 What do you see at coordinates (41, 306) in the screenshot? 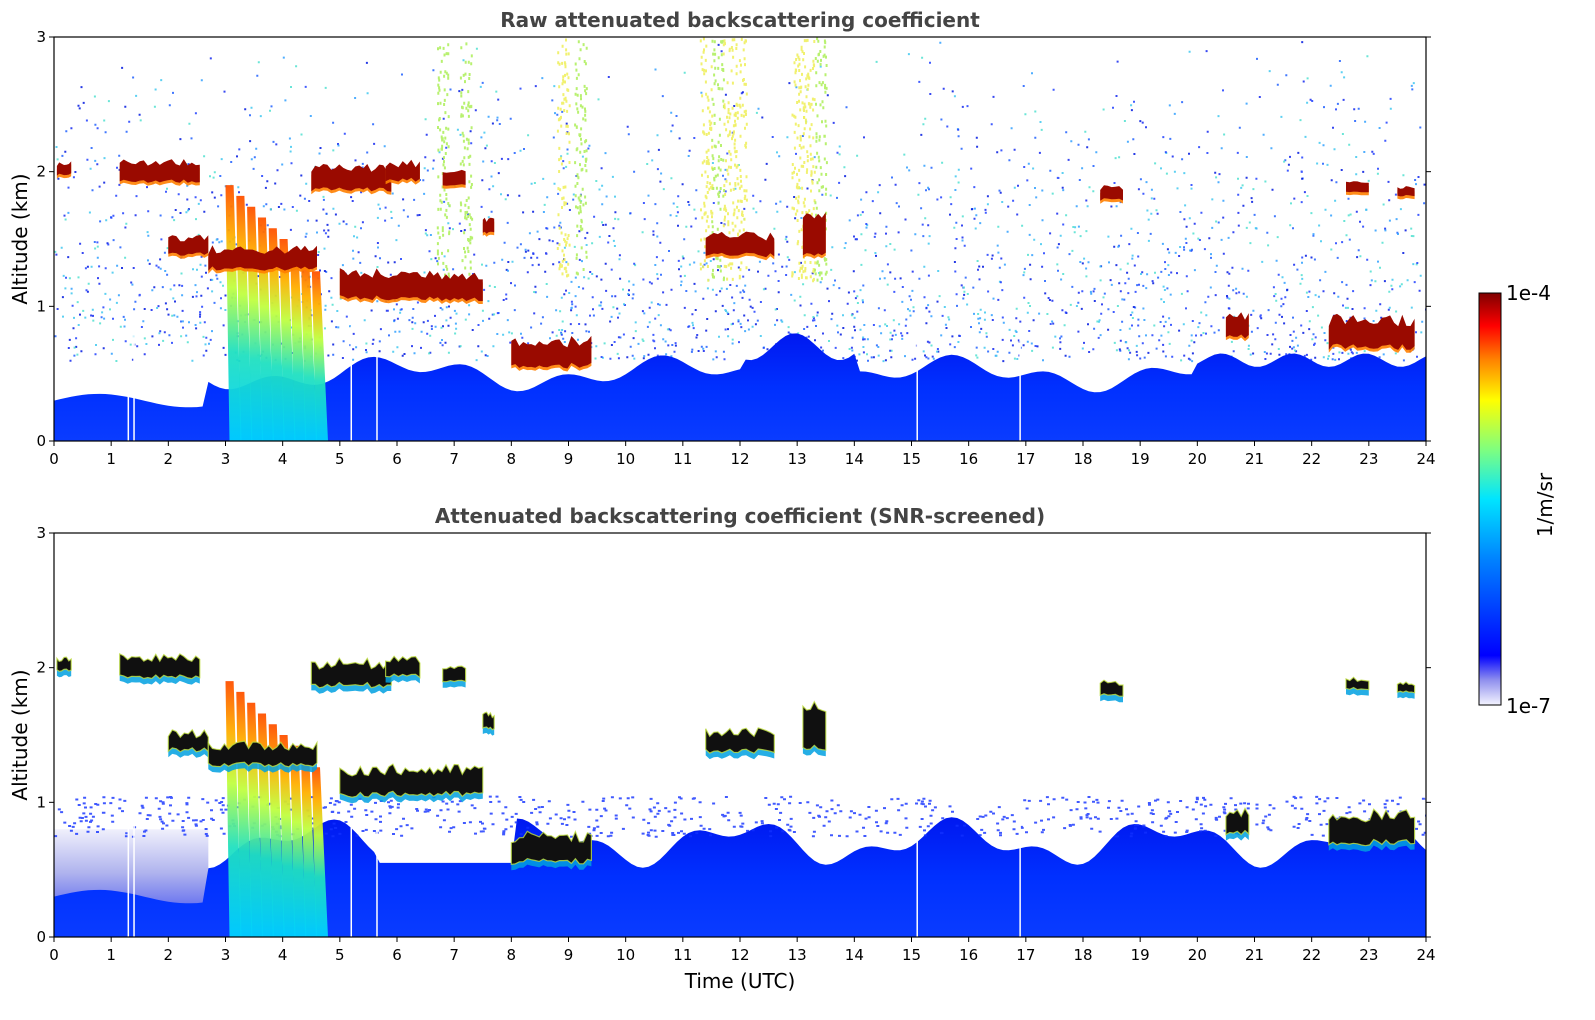
I see `y-tick-label: 1` at bounding box center [41, 306].